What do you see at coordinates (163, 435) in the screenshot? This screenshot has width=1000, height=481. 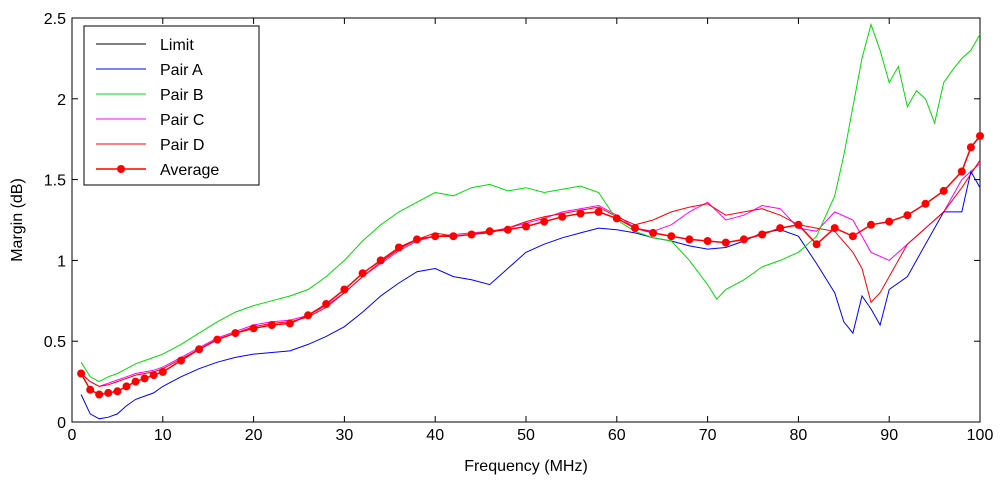 I see `x-tick-label: 10` at bounding box center [163, 435].